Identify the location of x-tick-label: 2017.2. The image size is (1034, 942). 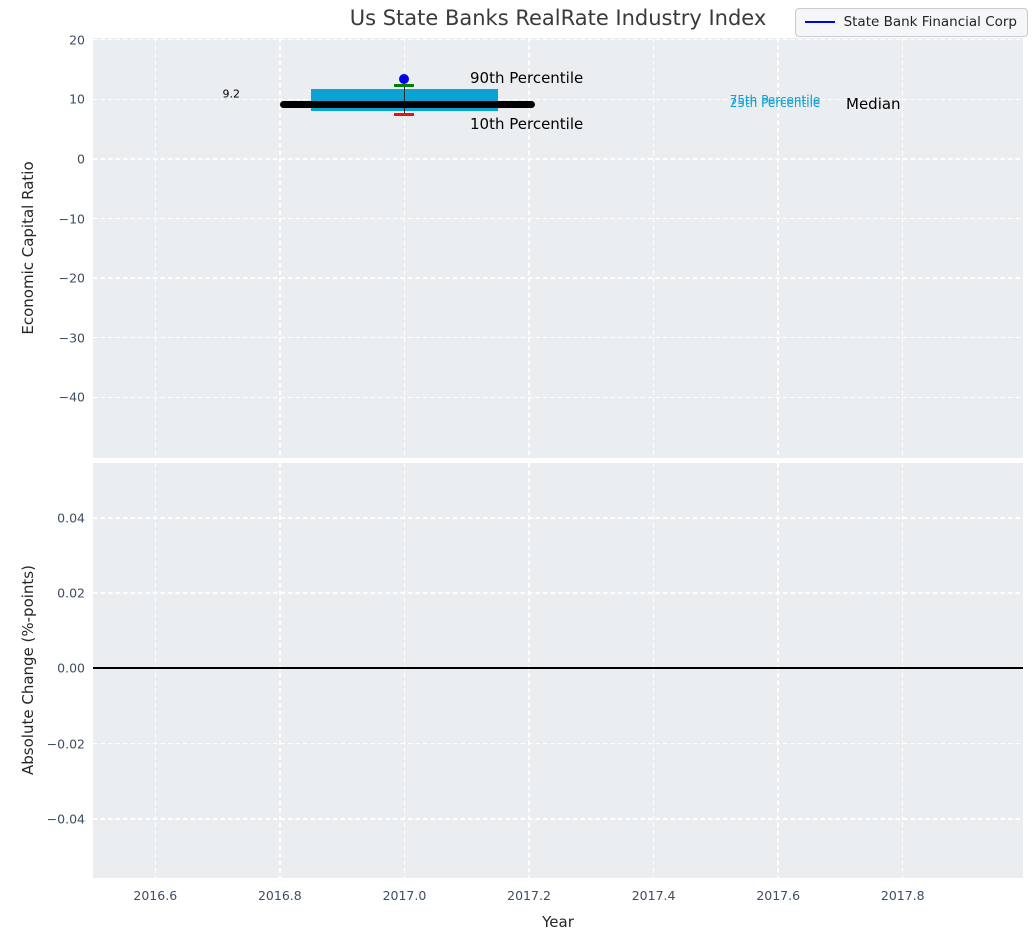
(529, 895).